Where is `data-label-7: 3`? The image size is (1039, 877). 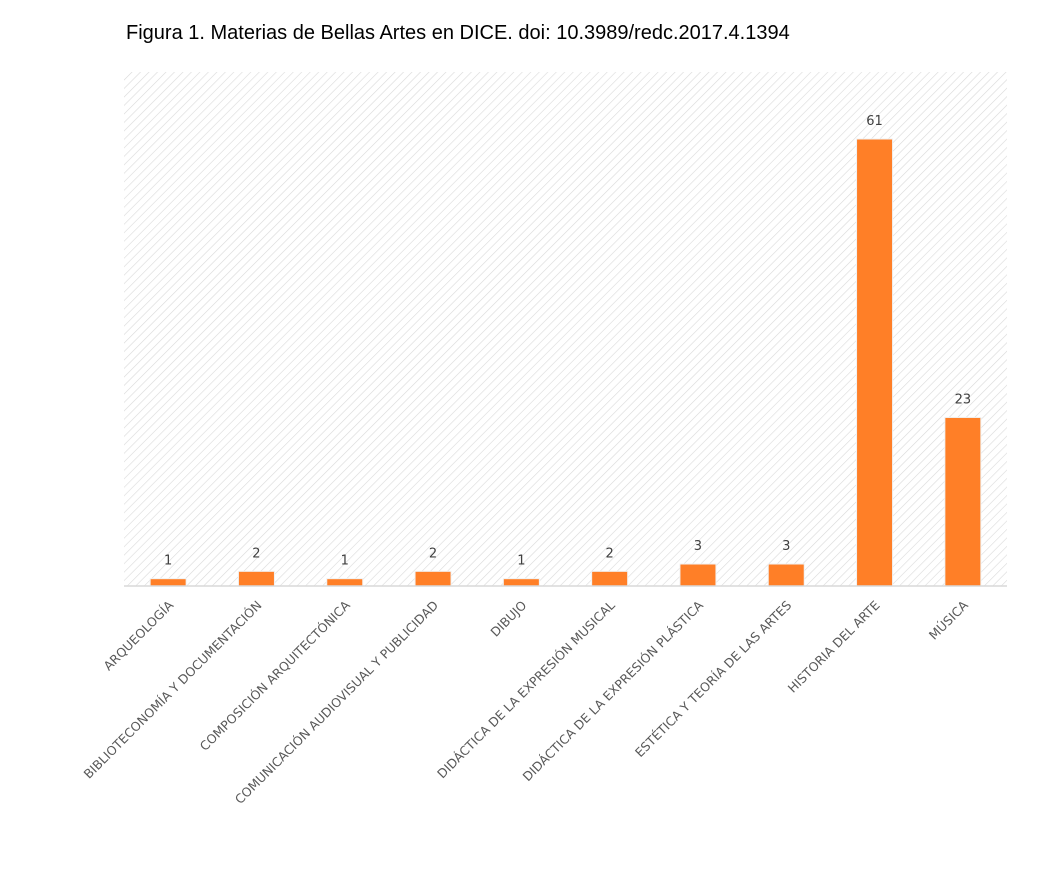
data-label-7: 3 is located at coordinates (698, 546).